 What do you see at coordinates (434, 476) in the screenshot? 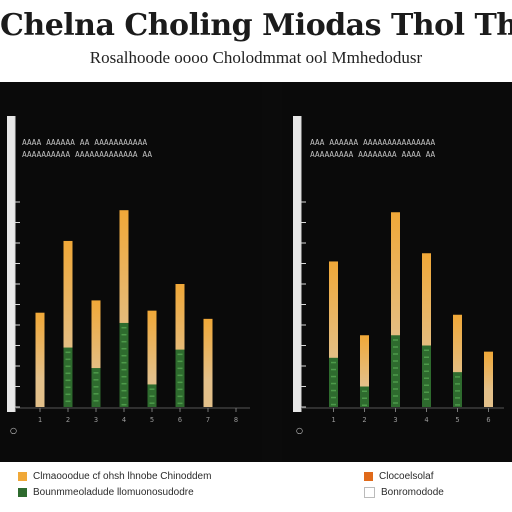
I see `legend-row: Clocoelsolaf` at bounding box center [434, 476].